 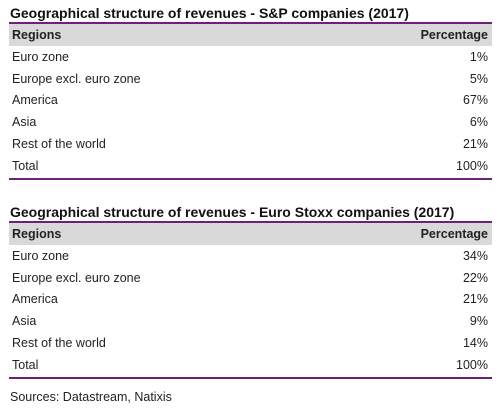 I want to click on row-percentage: 9%, so click(x=478, y=321).